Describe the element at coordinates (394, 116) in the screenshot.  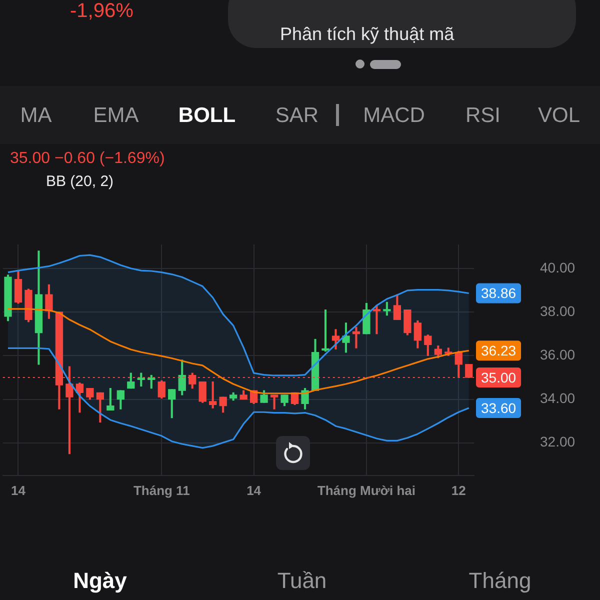
I see `text: MACD` at that location.